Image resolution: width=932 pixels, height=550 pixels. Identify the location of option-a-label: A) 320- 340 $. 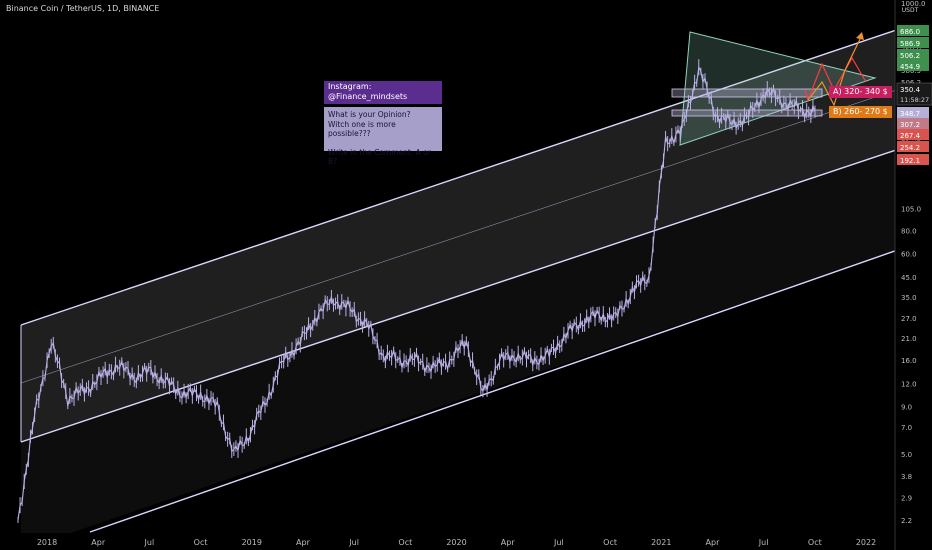
(860, 92).